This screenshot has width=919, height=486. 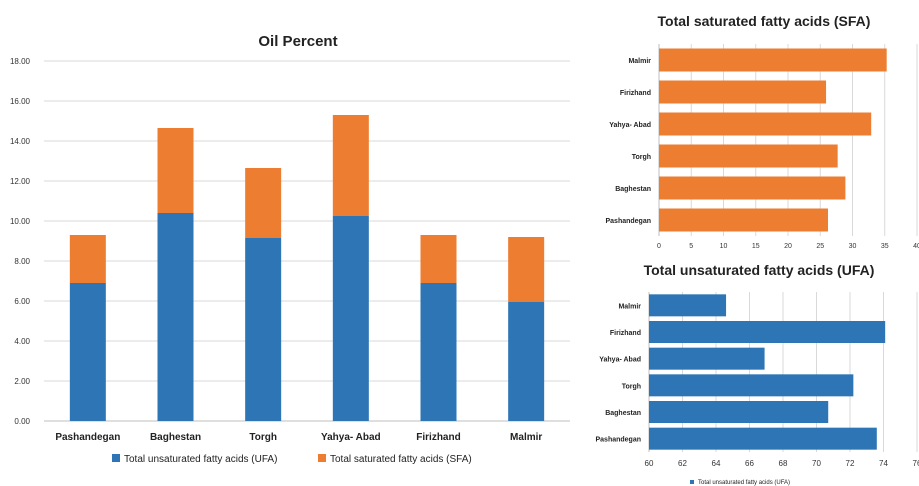 I want to click on ufa-gridlines, so click(x=783, y=372).